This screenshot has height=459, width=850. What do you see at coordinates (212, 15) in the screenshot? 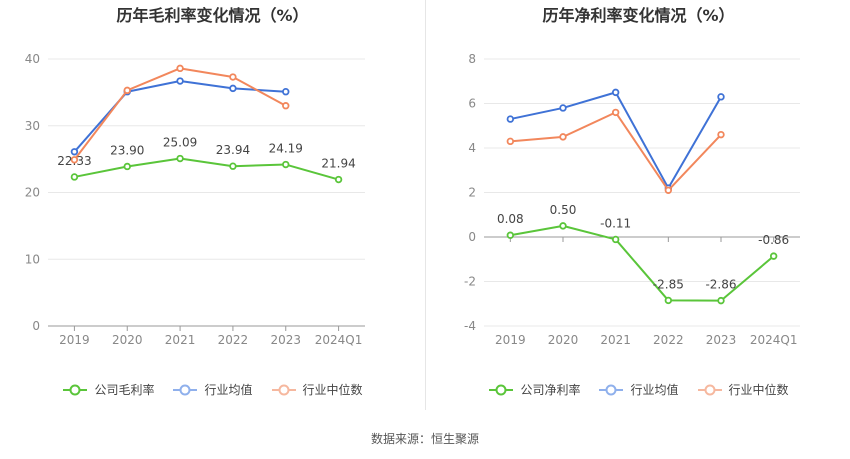
I see `chart-title: 历年毛利率变化情况（%）` at bounding box center [212, 15].